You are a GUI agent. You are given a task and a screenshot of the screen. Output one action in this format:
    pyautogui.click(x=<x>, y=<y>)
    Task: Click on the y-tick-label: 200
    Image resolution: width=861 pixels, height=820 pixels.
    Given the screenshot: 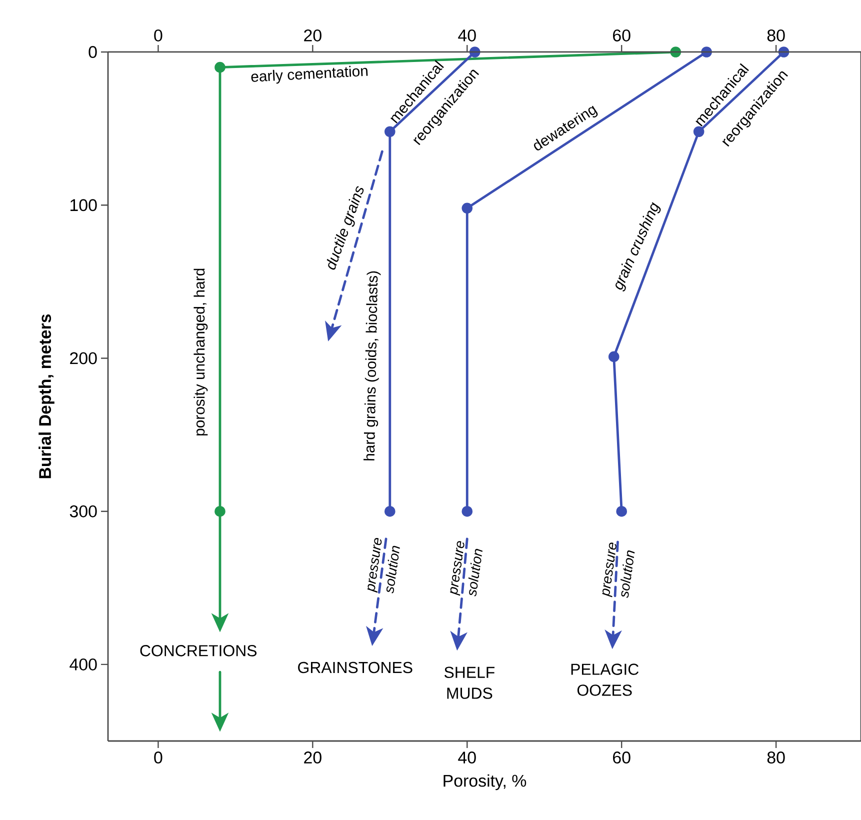 What is the action you would take?
    pyautogui.click(x=83, y=358)
    